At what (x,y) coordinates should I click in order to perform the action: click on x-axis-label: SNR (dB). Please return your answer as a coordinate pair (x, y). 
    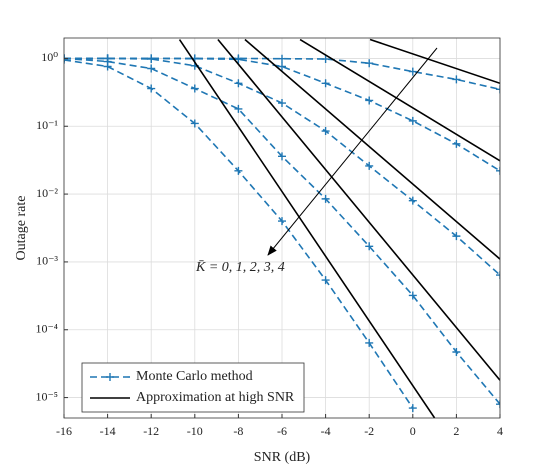
    Looking at the image, I should click on (282, 457).